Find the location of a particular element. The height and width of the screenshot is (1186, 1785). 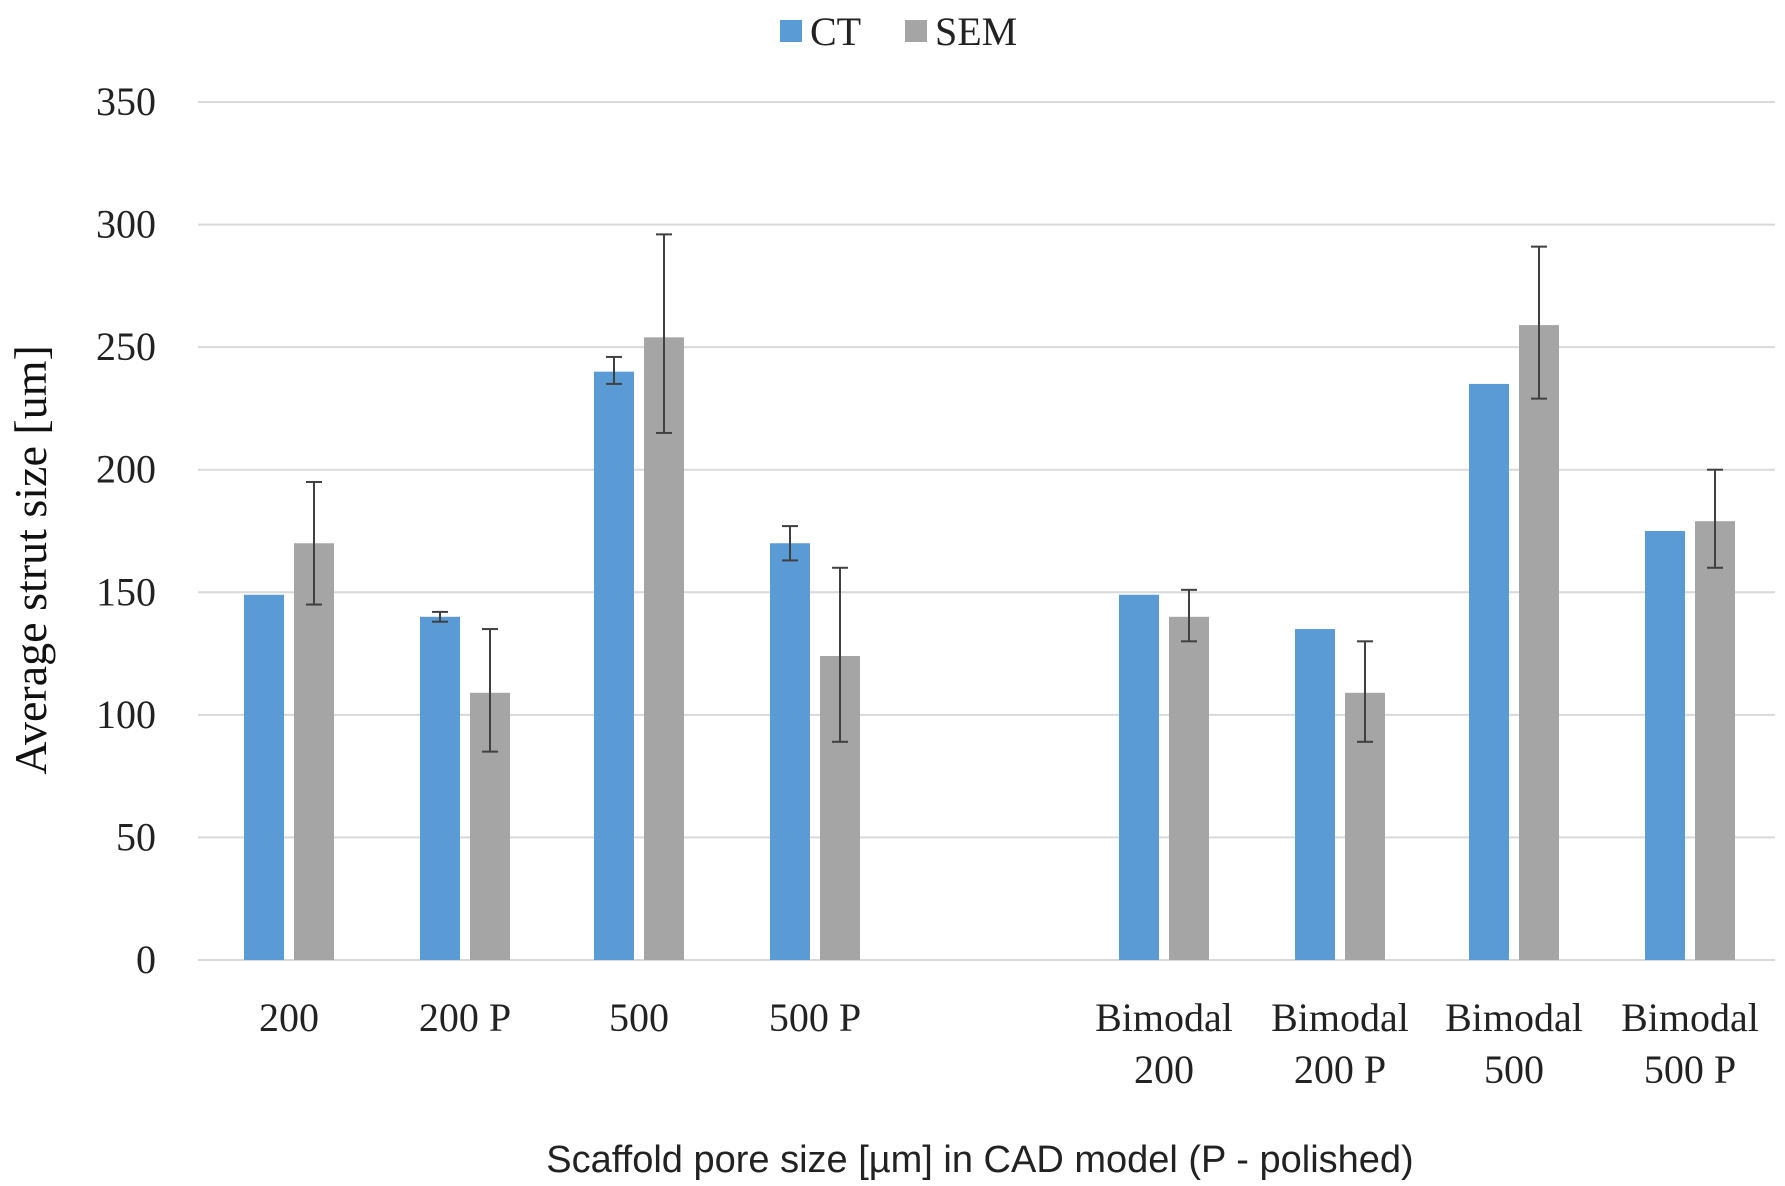

x-category-label: 200 is located at coordinates (289, 1017).